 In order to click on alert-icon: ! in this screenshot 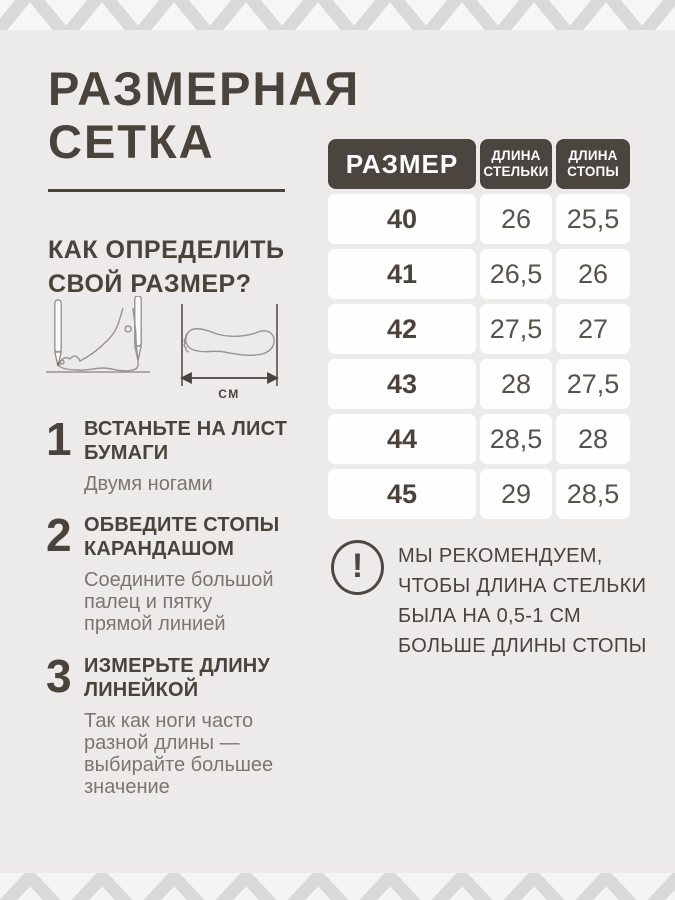, I will do `click(357, 567)`.